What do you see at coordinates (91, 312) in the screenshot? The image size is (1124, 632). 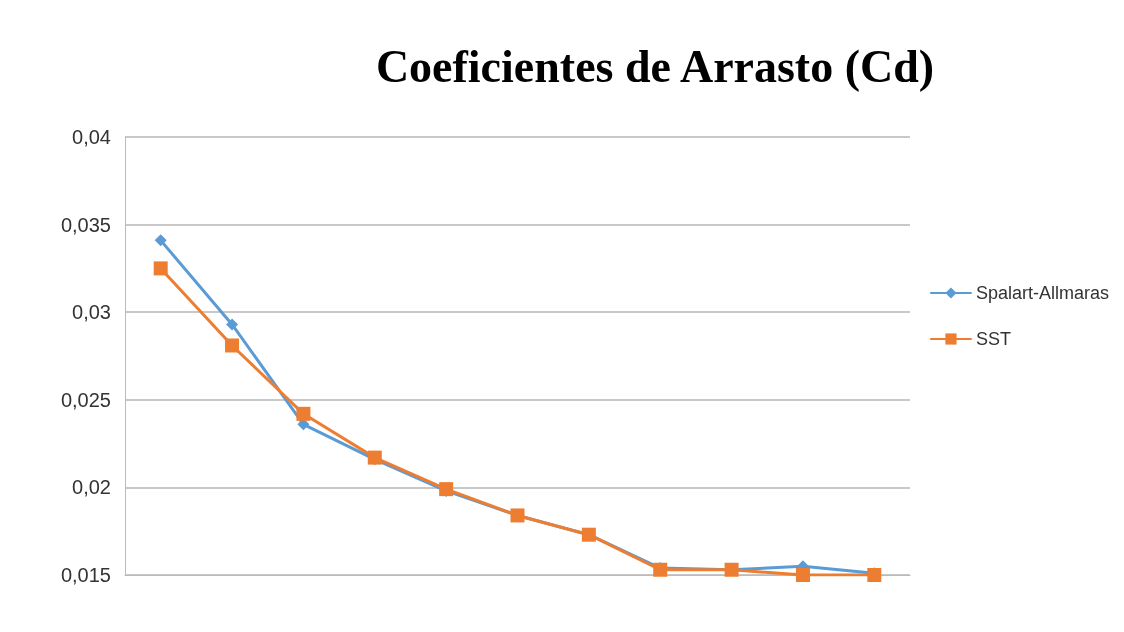 I see `y-tick-label: 0,03` at bounding box center [91, 312].